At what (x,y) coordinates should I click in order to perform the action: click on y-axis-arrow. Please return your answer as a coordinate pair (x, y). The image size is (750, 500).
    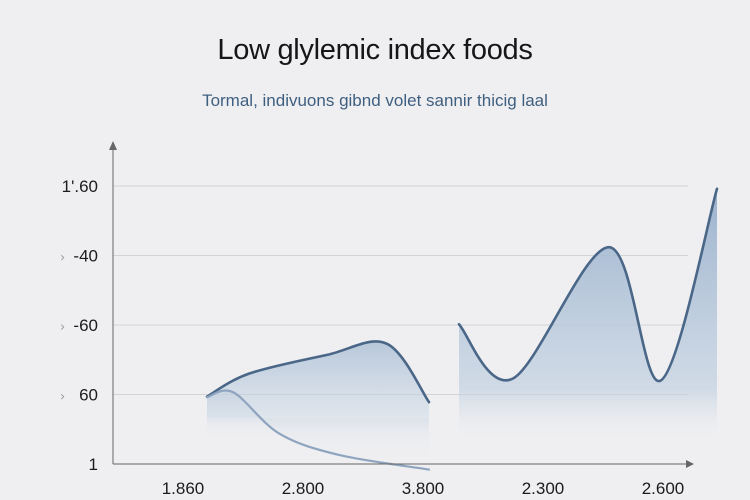
    Looking at the image, I should click on (113, 145).